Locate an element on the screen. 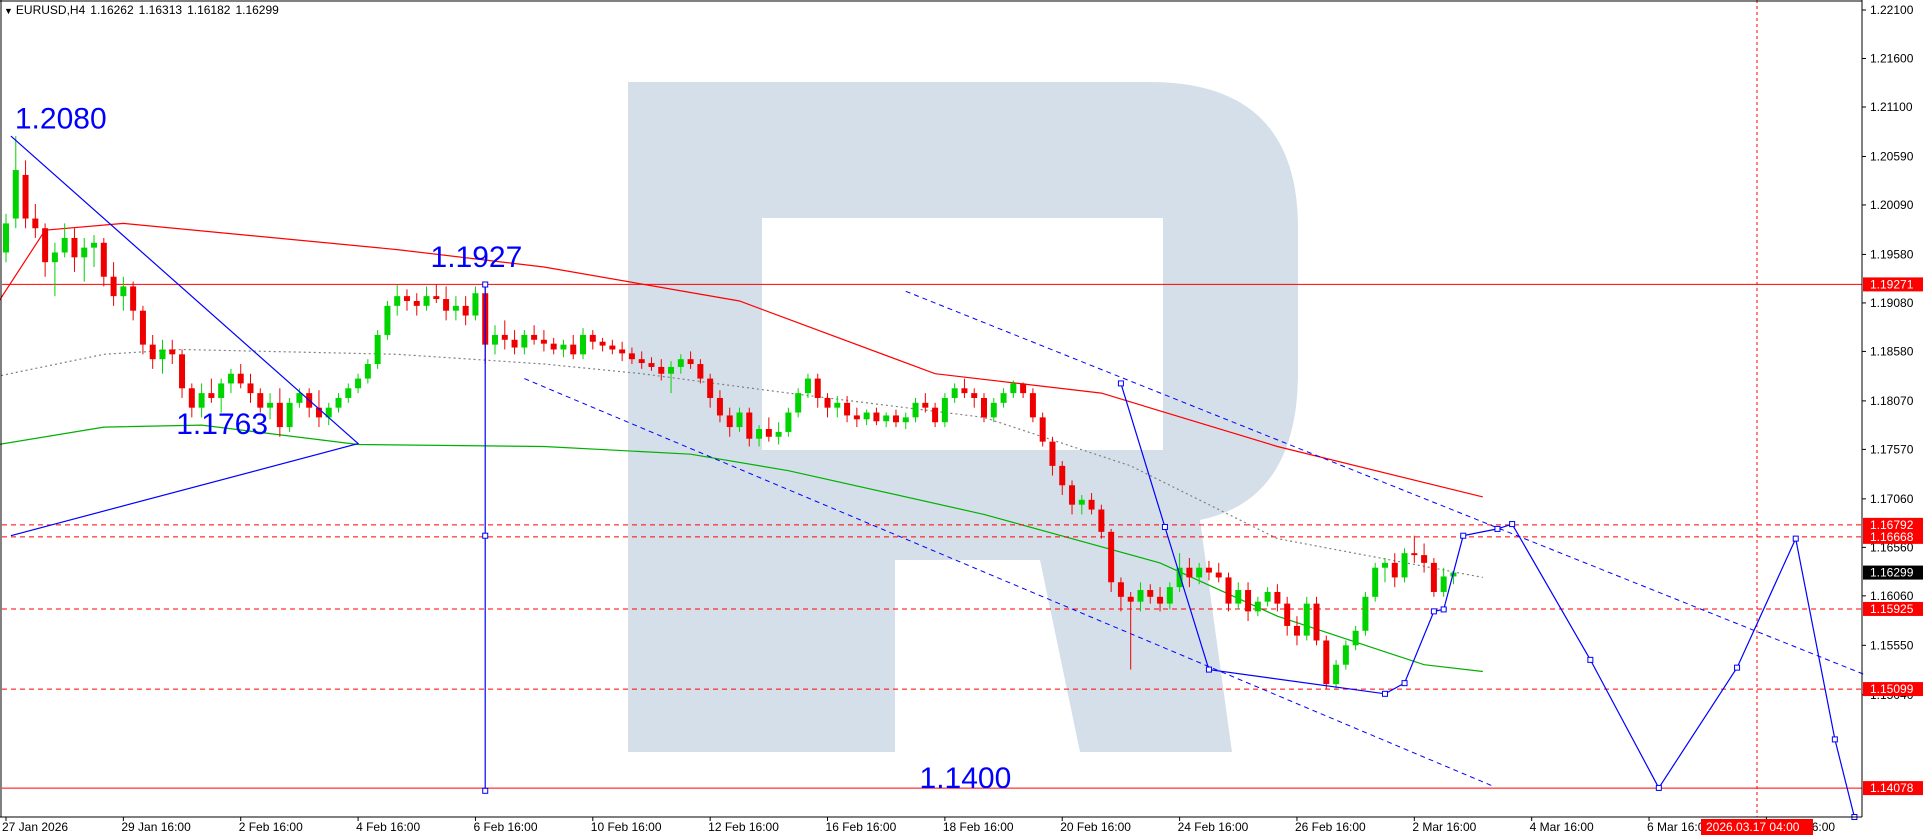  y-tick-label: 1.21100 is located at coordinates (1891, 107).